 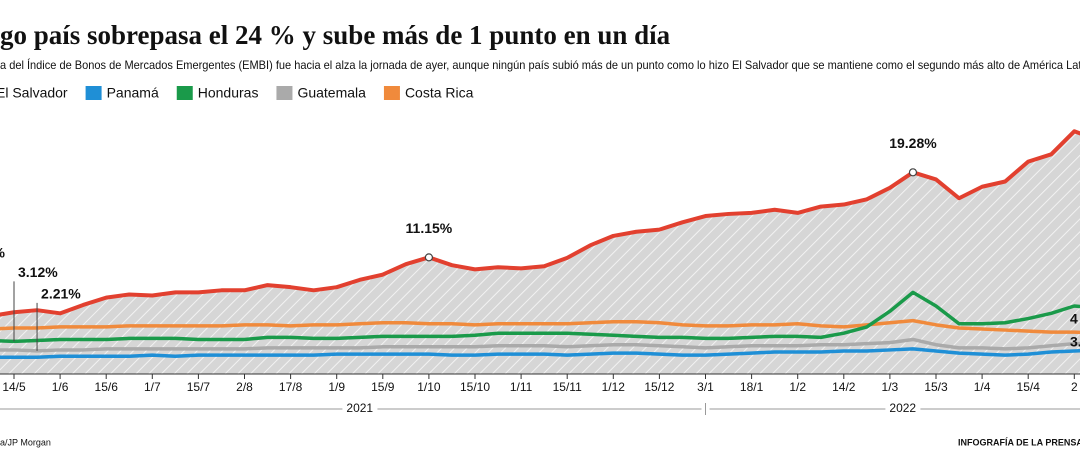 I want to click on x-tick-label: 15/9, so click(x=383, y=387).